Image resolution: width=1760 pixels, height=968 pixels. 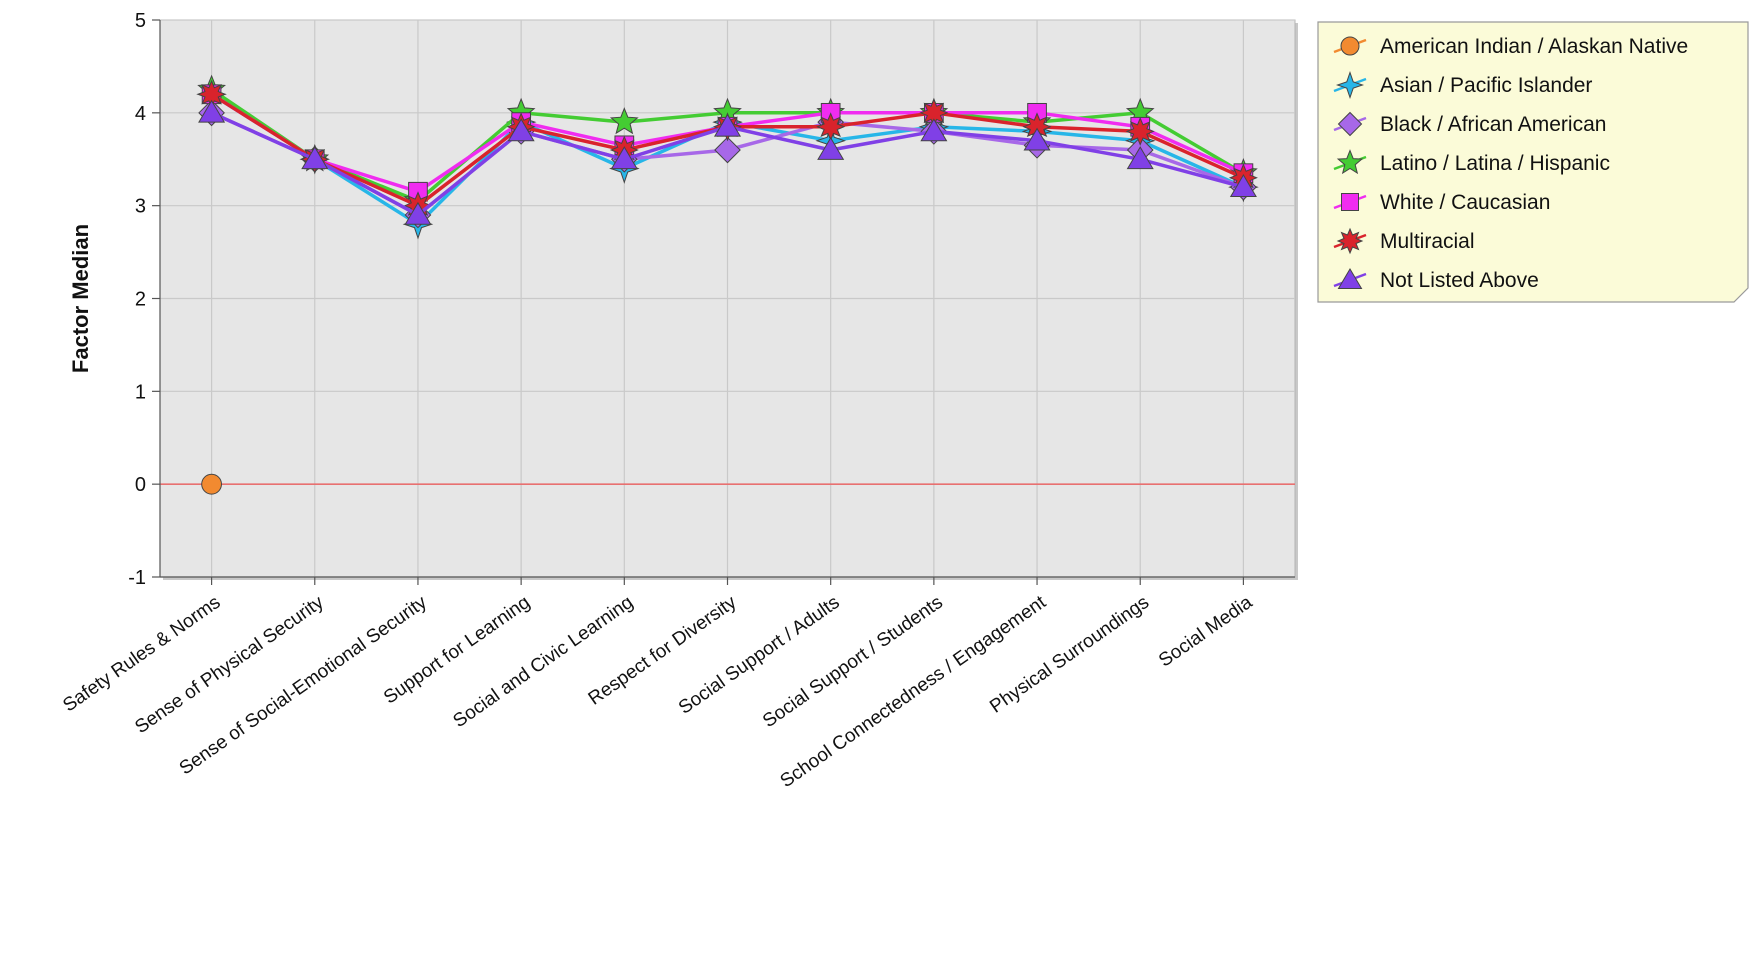 What do you see at coordinates (140, 114) in the screenshot?
I see `y-tick-label: 4` at bounding box center [140, 114].